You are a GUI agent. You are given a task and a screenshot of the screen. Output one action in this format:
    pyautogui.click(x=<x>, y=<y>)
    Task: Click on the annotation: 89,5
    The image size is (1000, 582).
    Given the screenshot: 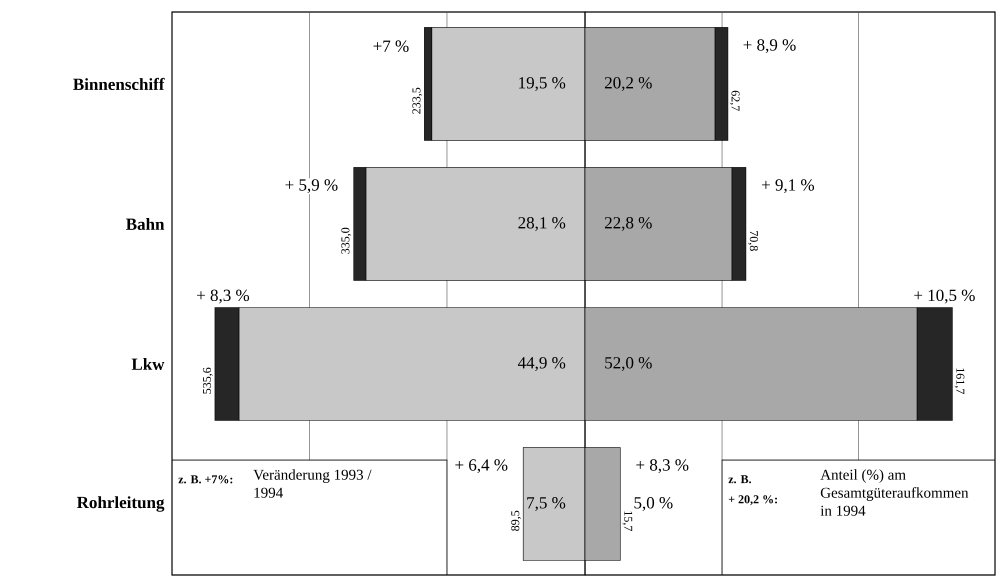 What is the action you would take?
    pyautogui.click(x=516, y=520)
    